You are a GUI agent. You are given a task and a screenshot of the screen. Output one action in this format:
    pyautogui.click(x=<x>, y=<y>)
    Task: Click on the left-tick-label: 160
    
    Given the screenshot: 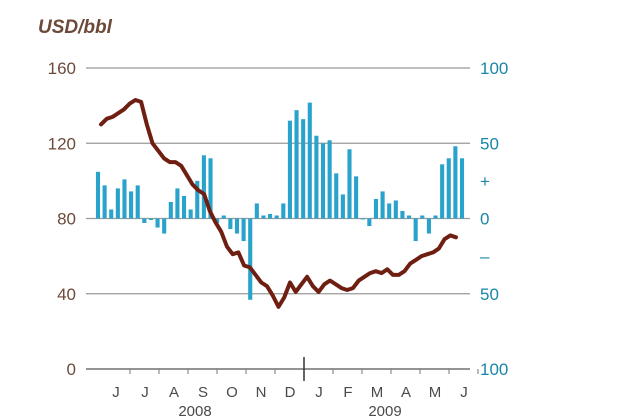 What is the action you would take?
    pyautogui.click(x=62, y=68)
    